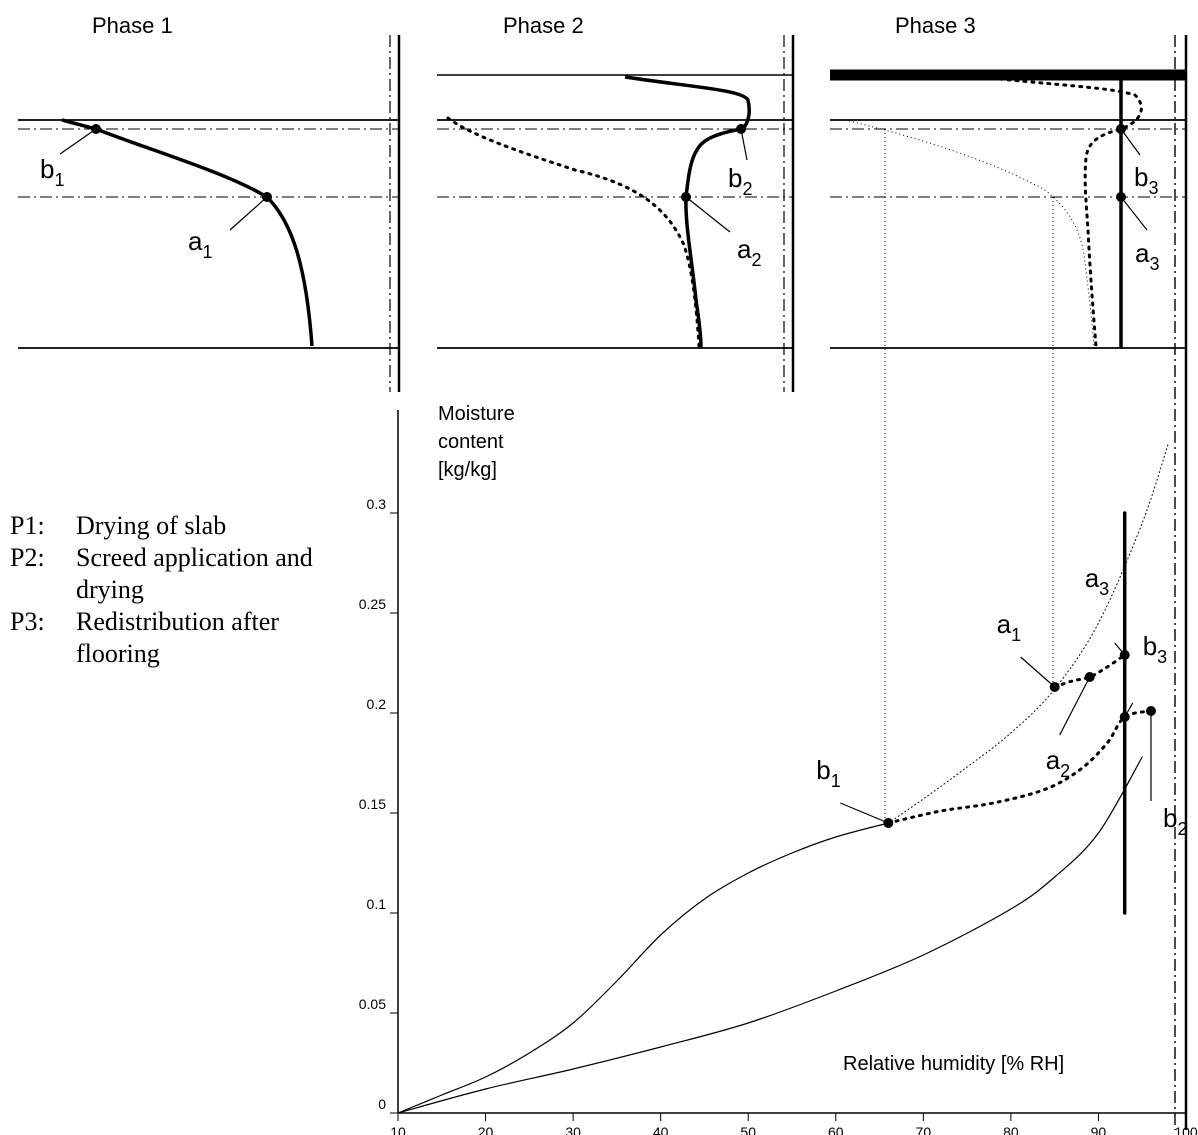 The image size is (1198, 1135). What do you see at coordinates (27, 557) in the screenshot?
I see `legend-code-p2: P2:` at bounding box center [27, 557].